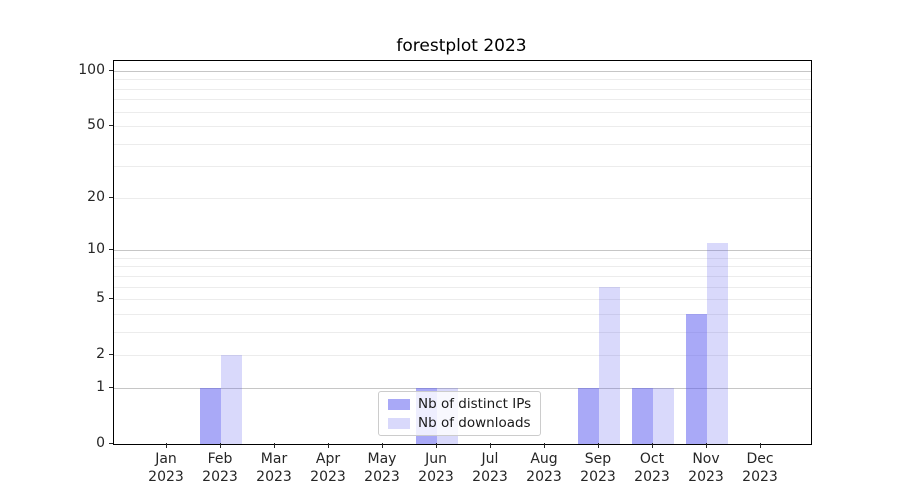 This screenshot has height=500, width=900. I want to click on y-tick-label-10: 10, so click(96, 249).